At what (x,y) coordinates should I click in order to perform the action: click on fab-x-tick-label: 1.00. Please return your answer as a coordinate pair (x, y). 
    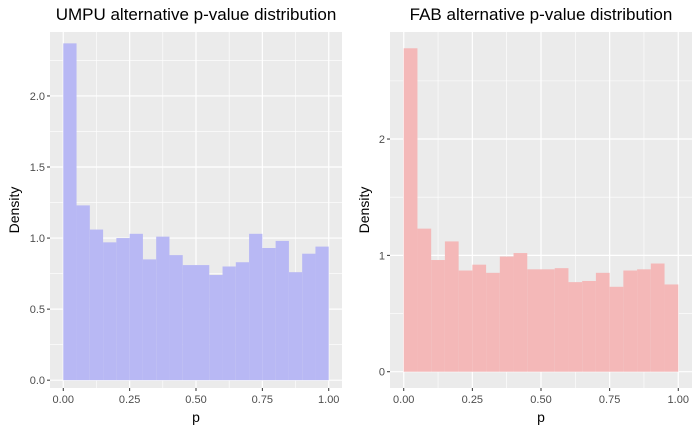
    Looking at the image, I should click on (678, 400).